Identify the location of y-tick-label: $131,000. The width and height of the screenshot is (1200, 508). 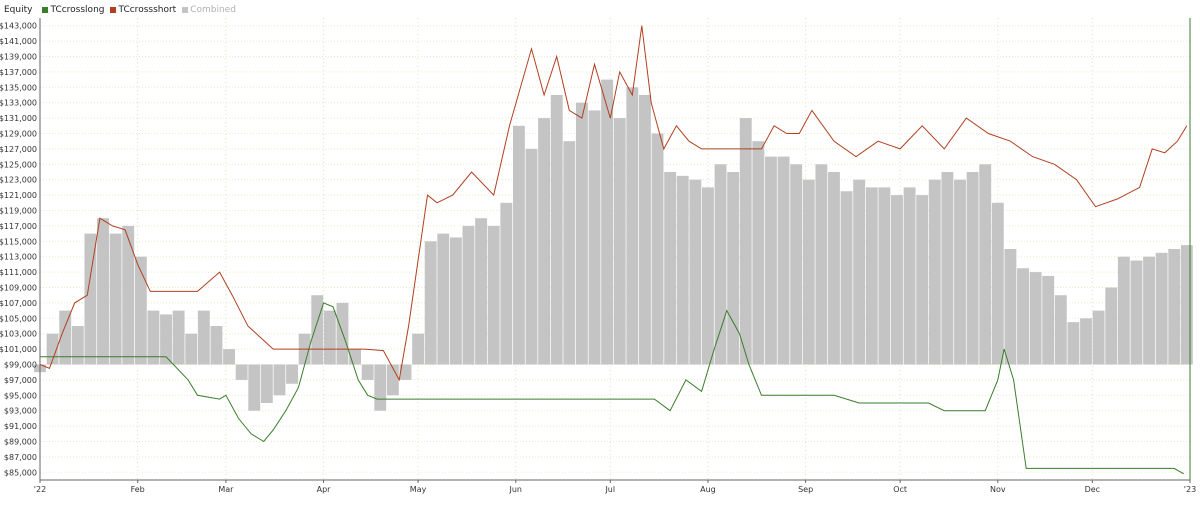
(18, 118).